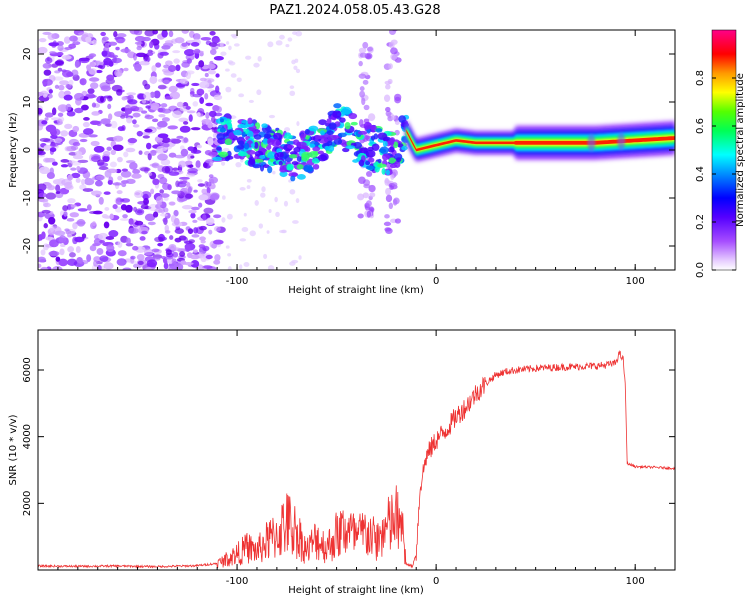  What do you see at coordinates (700, 78) in the screenshot?
I see `colorbar-tick-label: 0.8` at bounding box center [700, 78].